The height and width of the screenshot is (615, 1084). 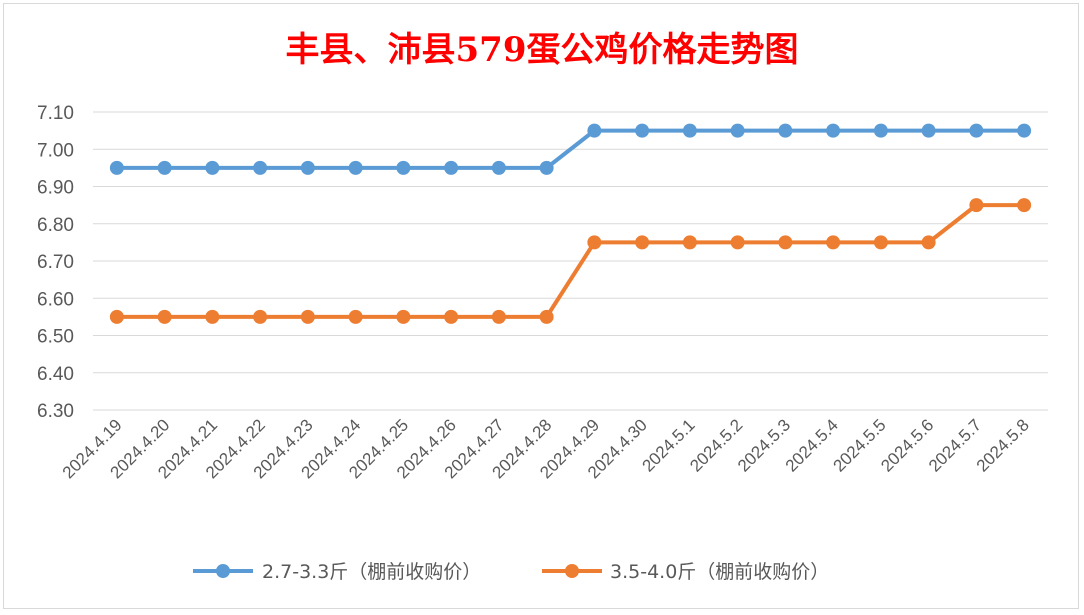 What do you see at coordinates (719, 572) in the screenshot?
I see `legend-label: 3.5-4.0斤（棚前收购价）` at bounding box center [719, 572].